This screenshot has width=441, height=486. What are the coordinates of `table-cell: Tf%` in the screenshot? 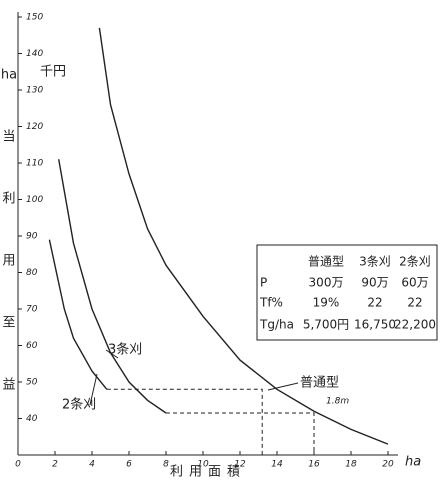 It's located at (271, 303).